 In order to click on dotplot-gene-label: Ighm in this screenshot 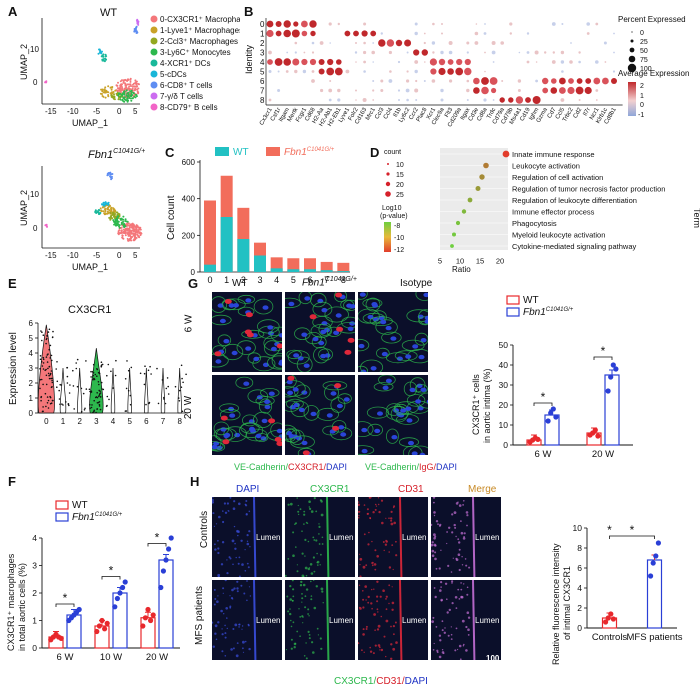, I will do `click(534, 114)`.